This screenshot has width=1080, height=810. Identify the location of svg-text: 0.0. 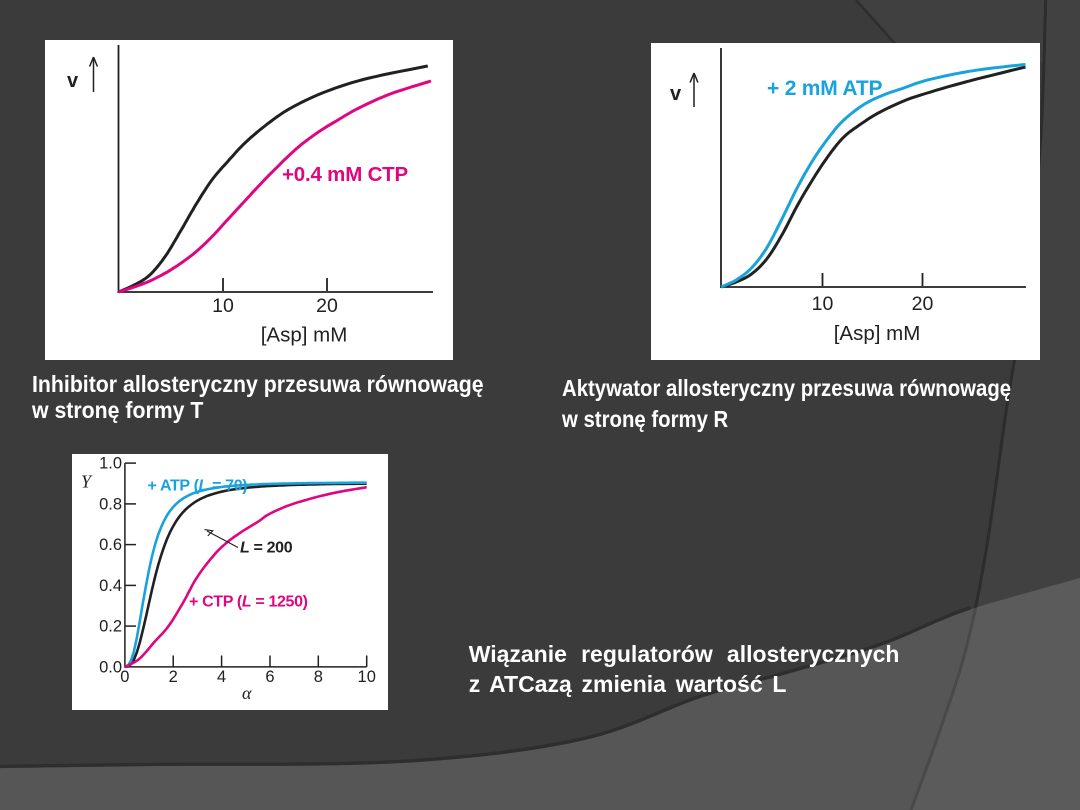
(110, 667).